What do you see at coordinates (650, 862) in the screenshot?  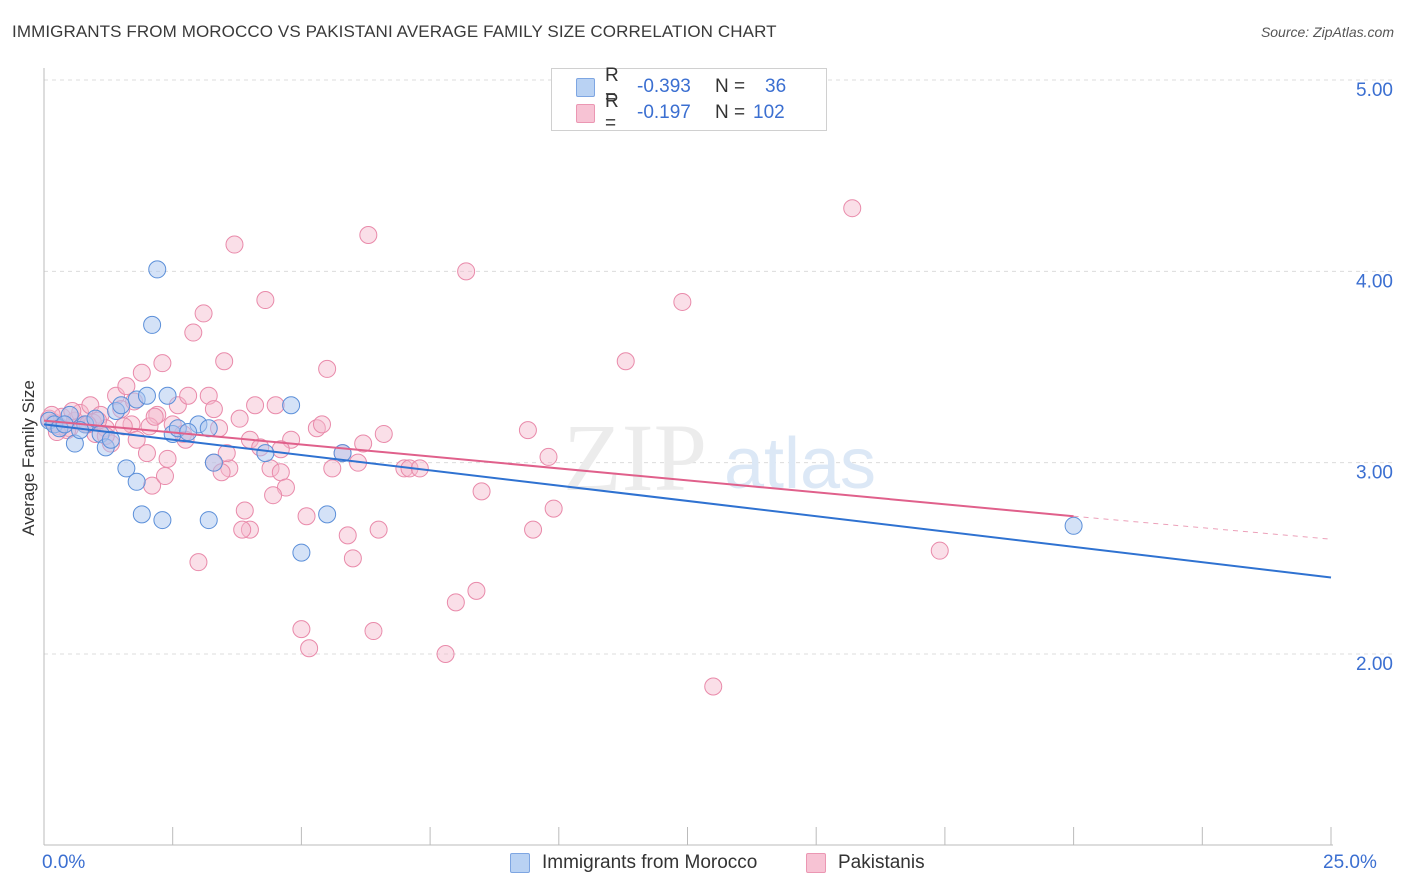 I see `legend-label: Immigrants from Morocco` at bounding box center [650, 862].